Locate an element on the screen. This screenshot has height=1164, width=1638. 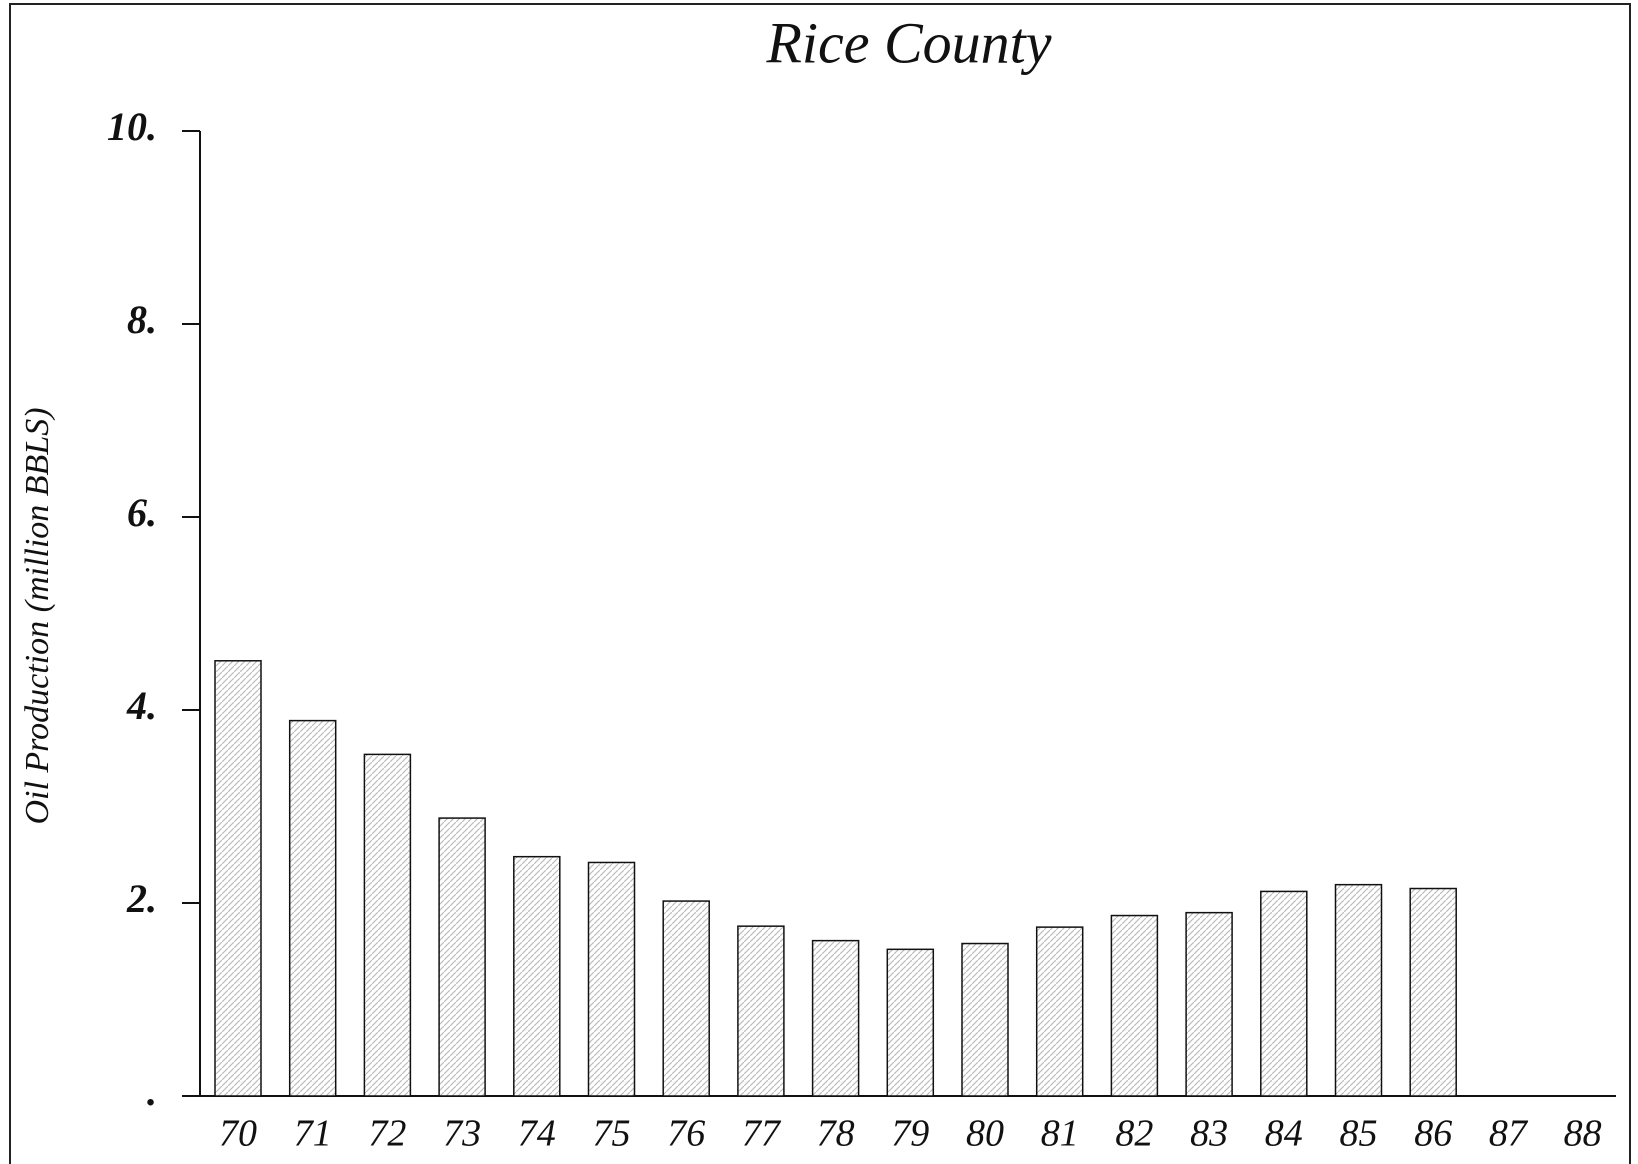
x-tick-label: 83 is located at coordinates (1209, 1134).